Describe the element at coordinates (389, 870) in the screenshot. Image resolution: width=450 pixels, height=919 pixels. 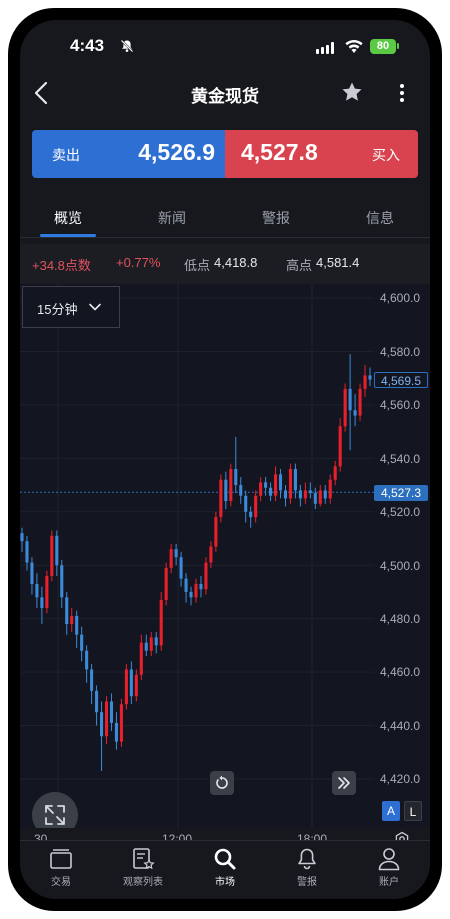
I see `bottom-tab-account: 账户` at that location.